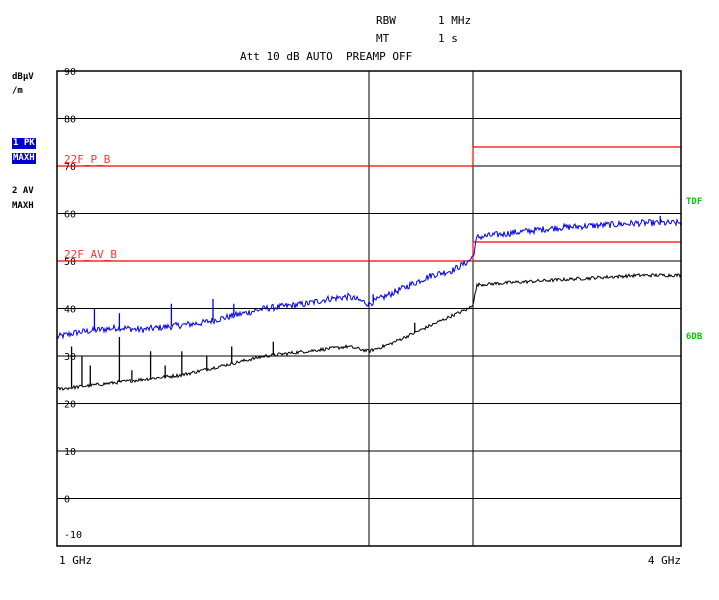 Image resolution: width=719 pixels, height=600 pixels. What do you see at coordinates (17, 91) in the screenshot?
I see `unit-label-line2: /m` at bounding box center [17, 91].